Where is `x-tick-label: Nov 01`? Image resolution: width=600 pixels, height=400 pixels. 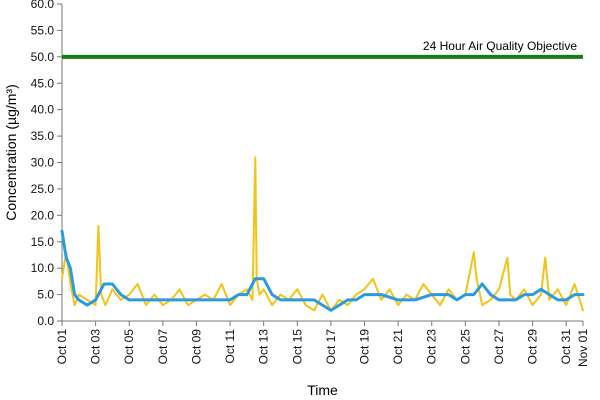
x-tick-label: Nov 01 is located at coordinates (583, 348).